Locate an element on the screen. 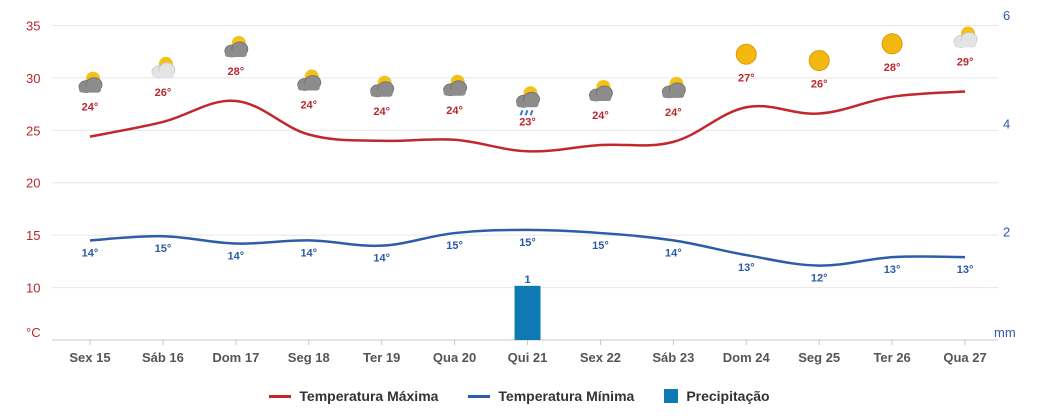 The height and width of the screenshot is (420, 1039). y-left-tick-label: 20 is located at coordinates (33, 183).